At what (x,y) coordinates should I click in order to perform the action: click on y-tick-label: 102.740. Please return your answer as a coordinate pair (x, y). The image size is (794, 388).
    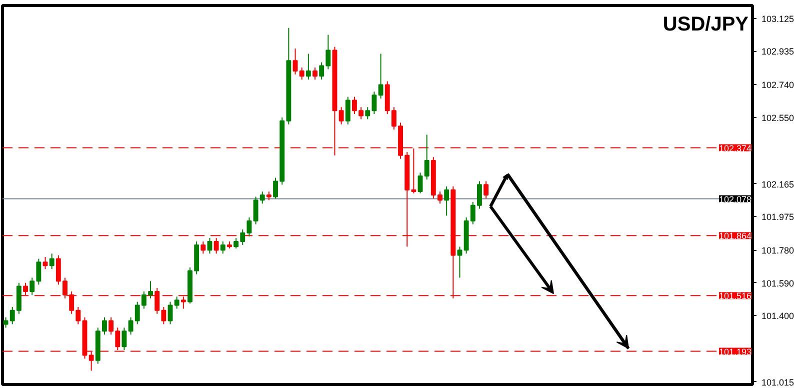
    Looking at the image, I should click on (778, 85).